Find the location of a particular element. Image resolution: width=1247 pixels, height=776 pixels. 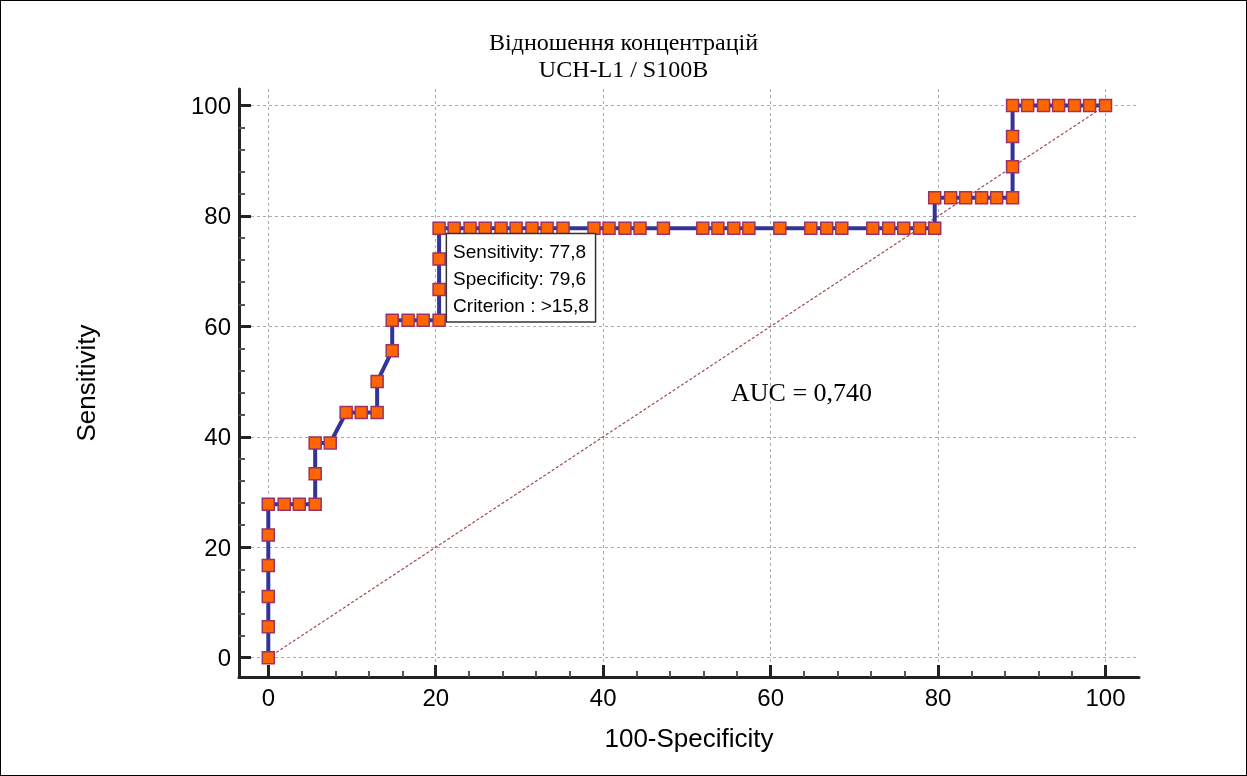

y-tick-label: 80 is located at coordinates (217, 216).